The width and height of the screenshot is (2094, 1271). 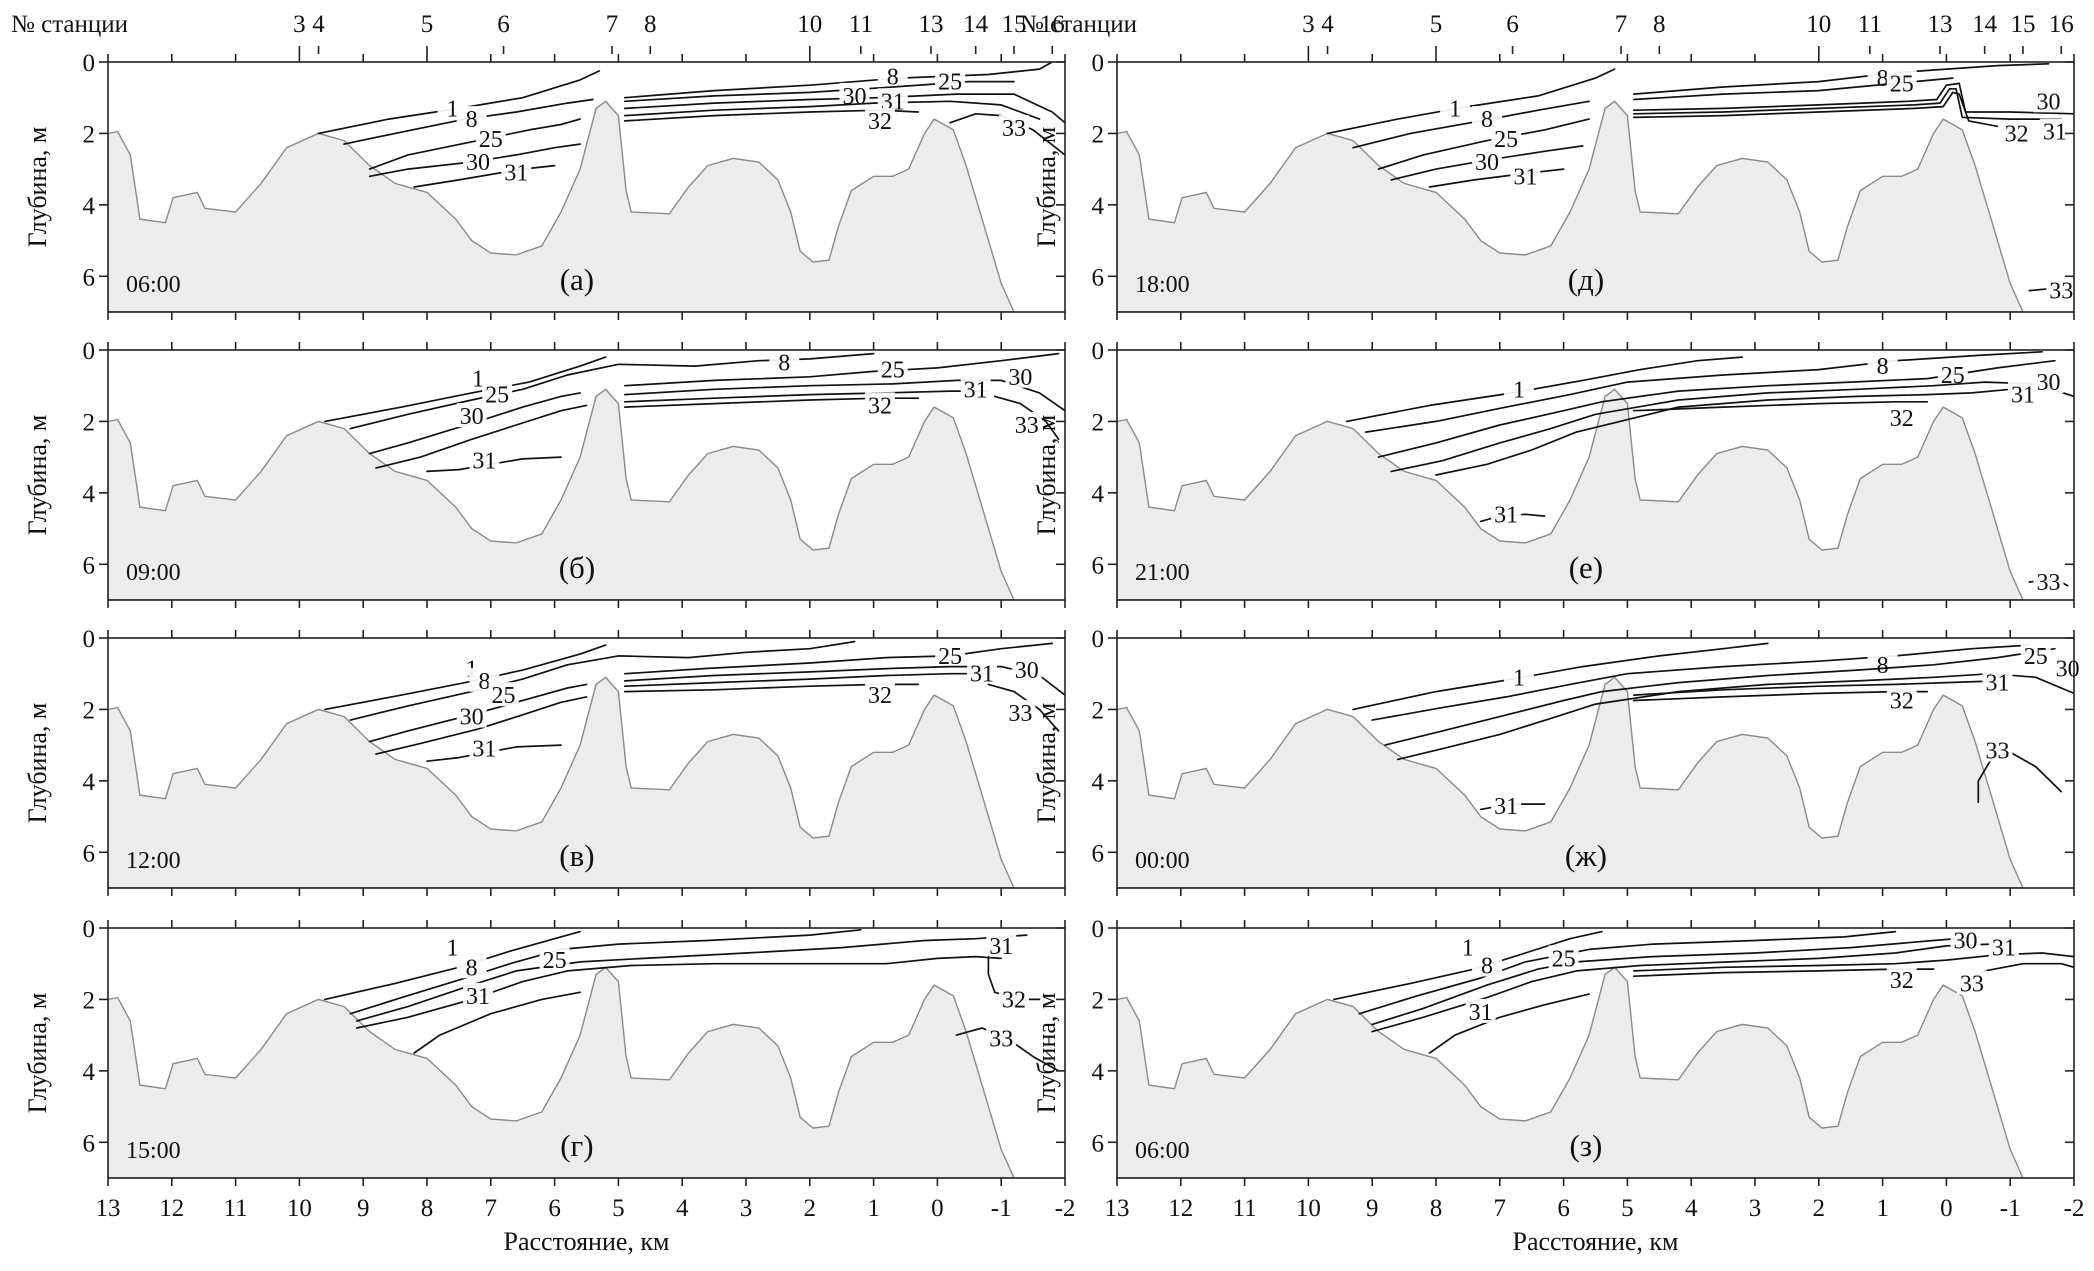 I want to click on panel-letter: (а), so click(x=577, y=279).